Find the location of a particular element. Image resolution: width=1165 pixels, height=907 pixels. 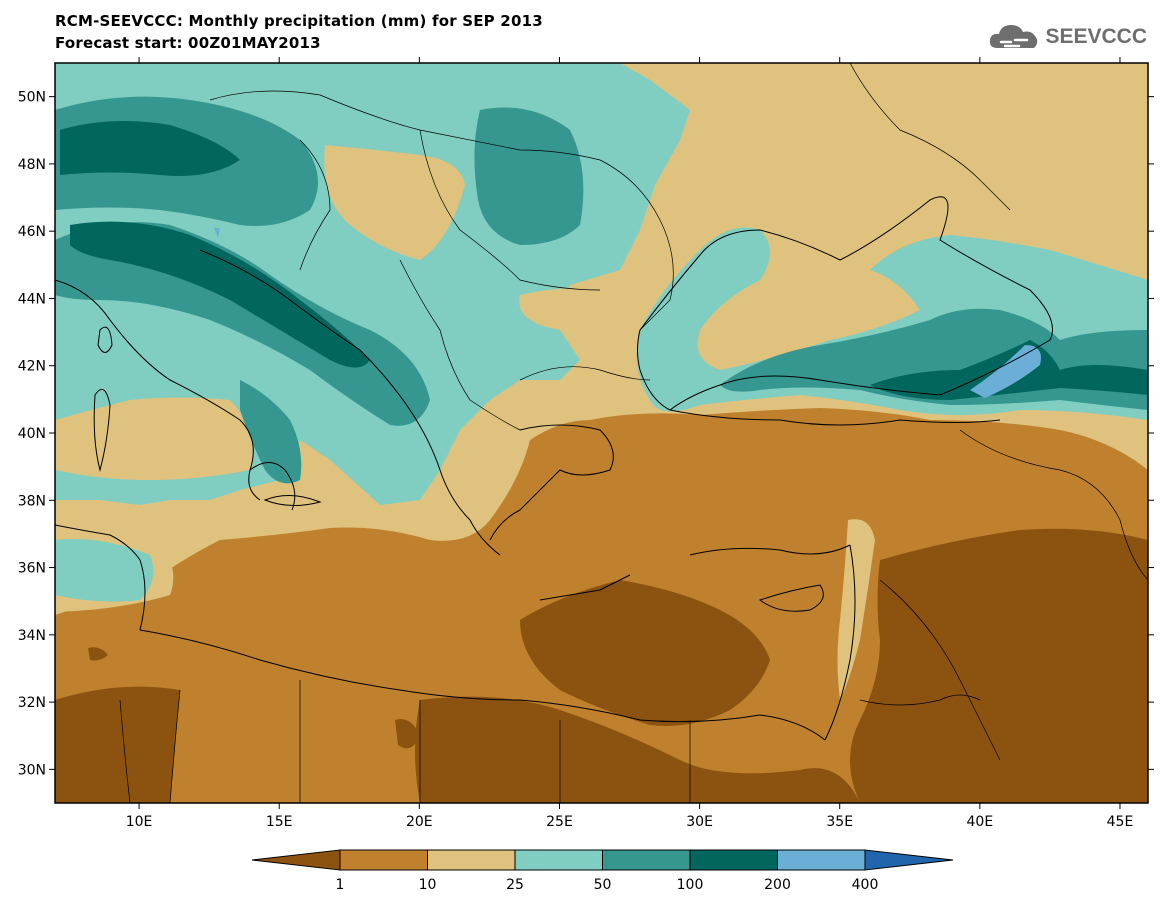

cloud-icon is located at coordinates (1014, 36).